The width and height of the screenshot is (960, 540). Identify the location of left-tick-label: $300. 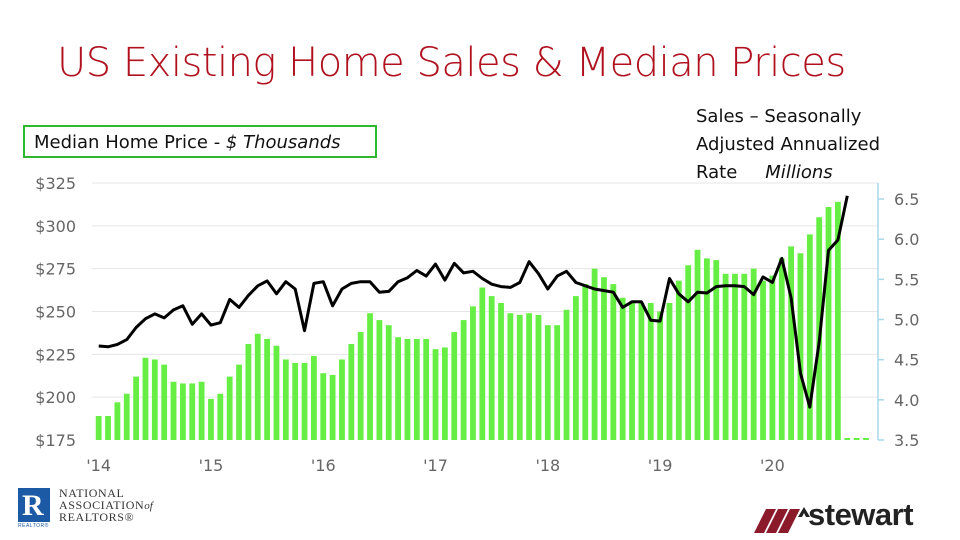
(55, 226).